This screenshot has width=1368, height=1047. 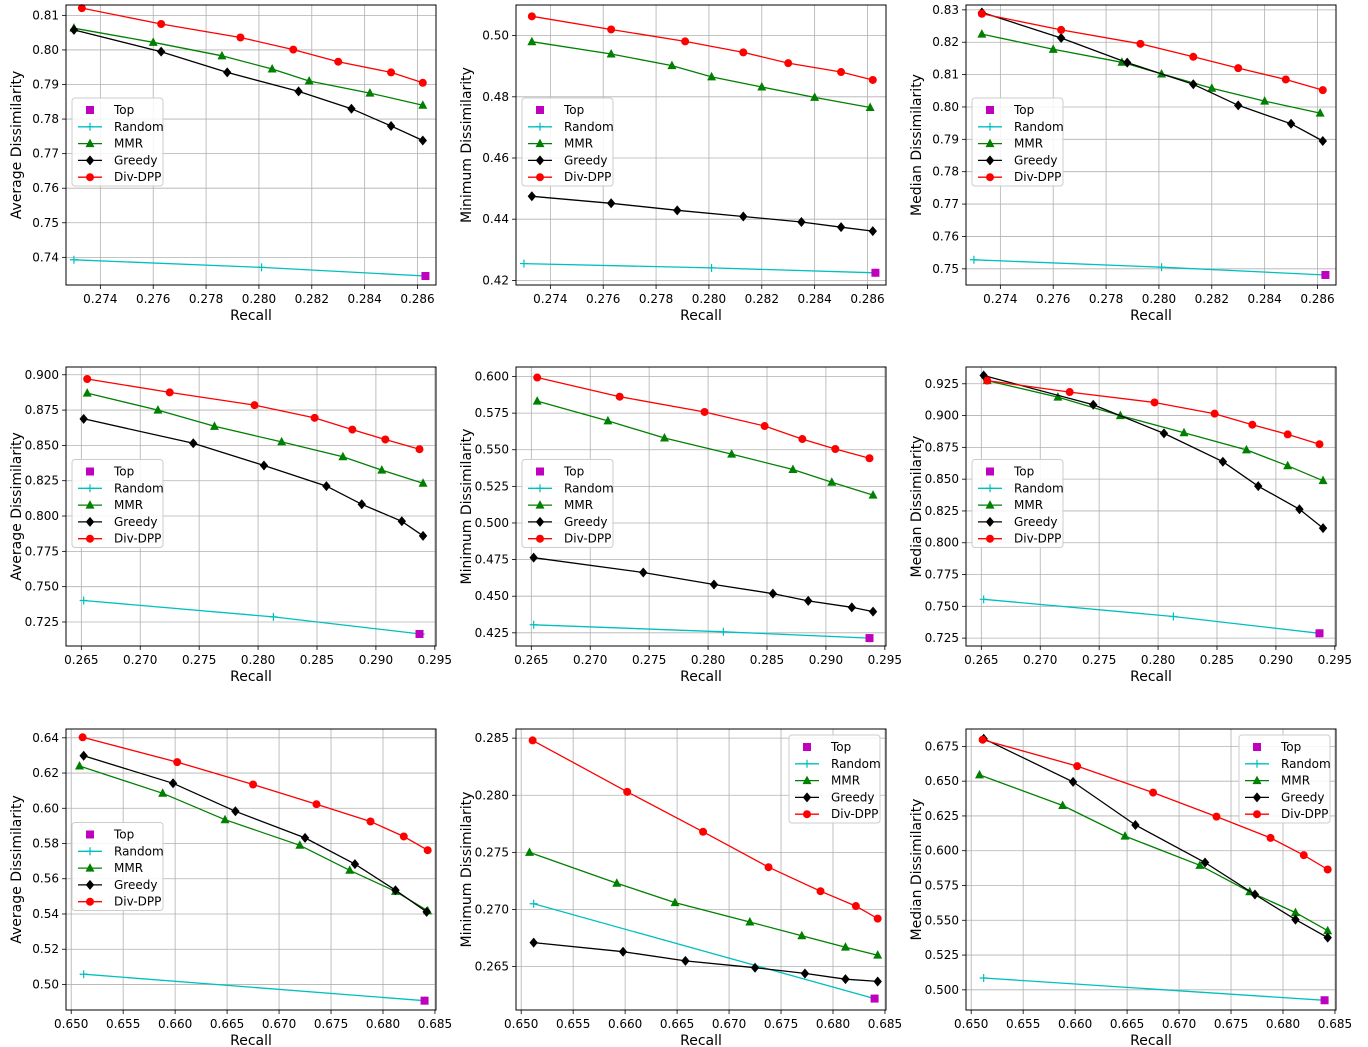 I want to click on y-axis-label: Average Dissimilarity, so click(x=17, y=869).